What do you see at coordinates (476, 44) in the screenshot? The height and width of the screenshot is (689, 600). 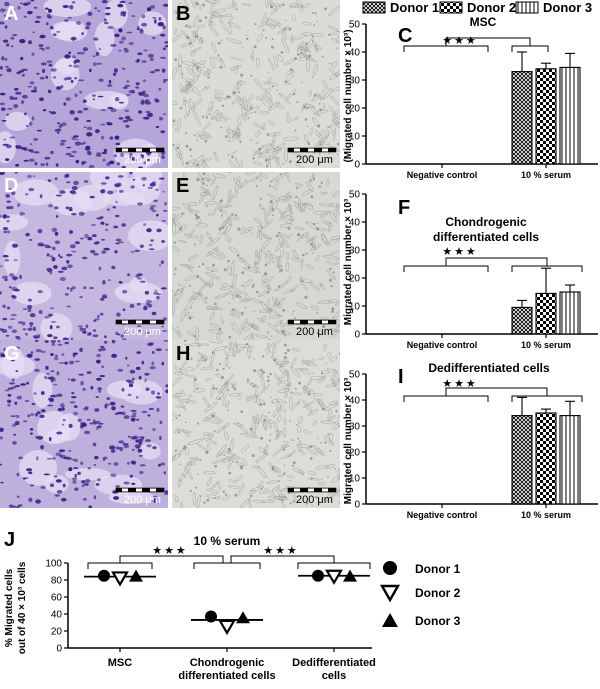 I see `significance-bracket` at bounding box center [476, 44].